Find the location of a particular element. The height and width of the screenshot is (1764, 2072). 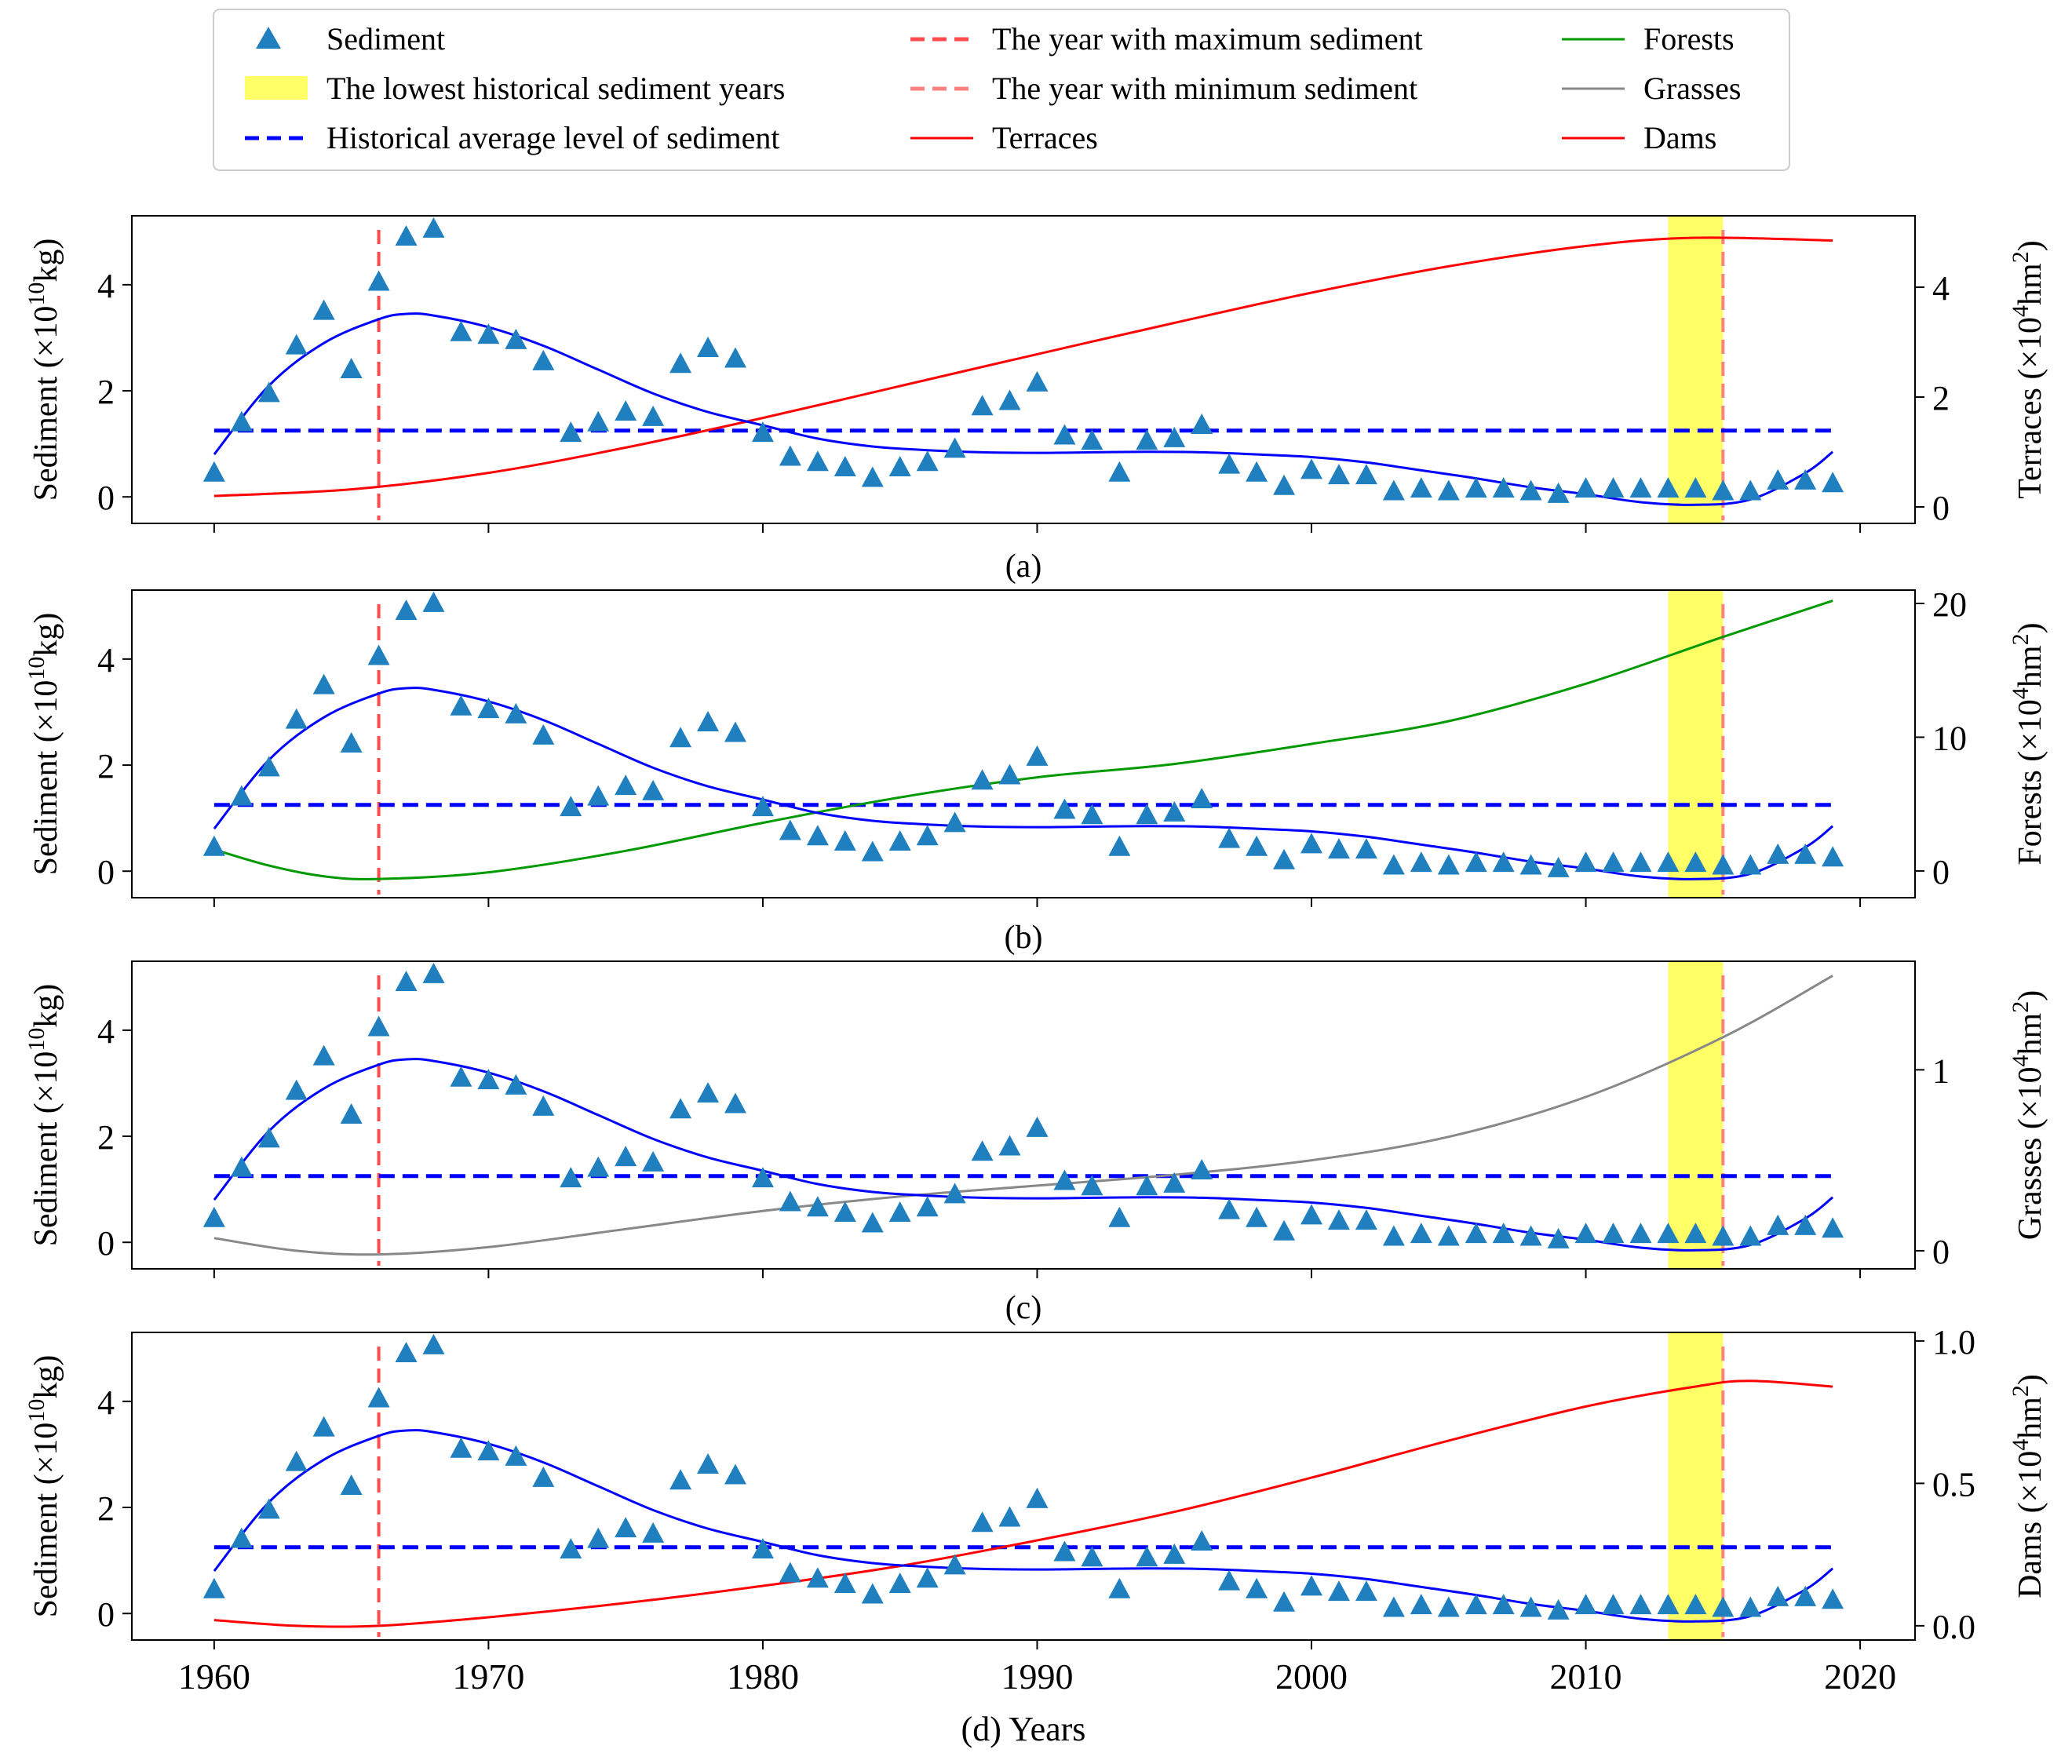

panel-caption: (a) is located at coordinates (1023, 567).